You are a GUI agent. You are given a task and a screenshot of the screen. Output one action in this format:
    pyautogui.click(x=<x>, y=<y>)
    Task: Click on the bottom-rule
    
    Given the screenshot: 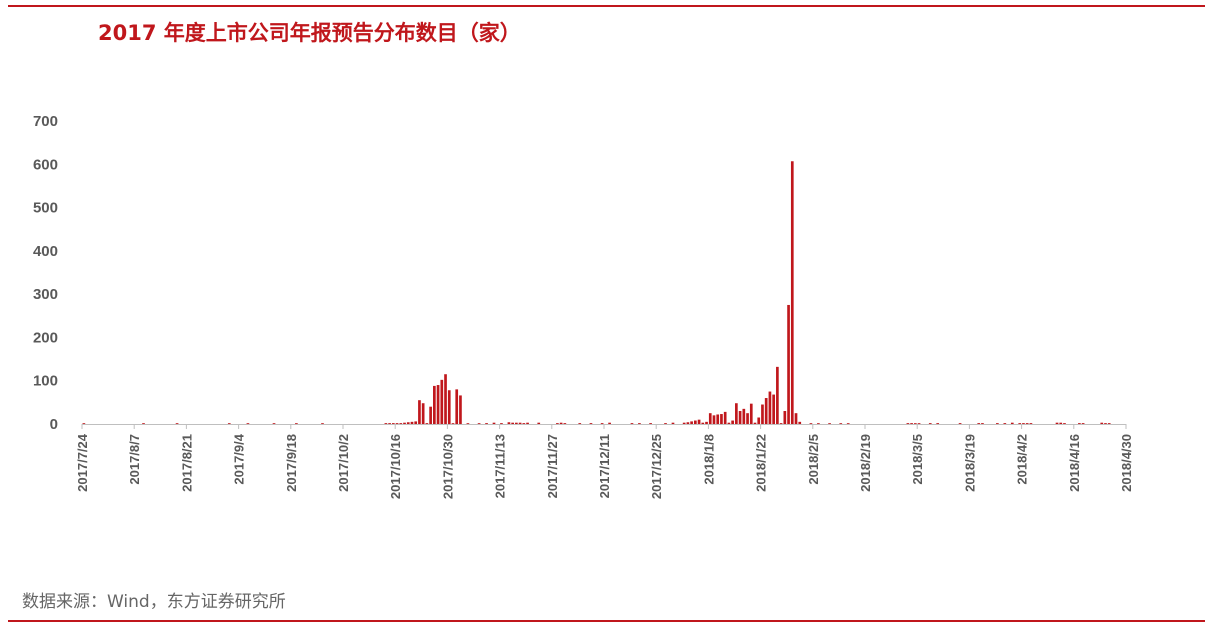 What is the action you would take?
    pyautogui.click(x=606, y=621)
    